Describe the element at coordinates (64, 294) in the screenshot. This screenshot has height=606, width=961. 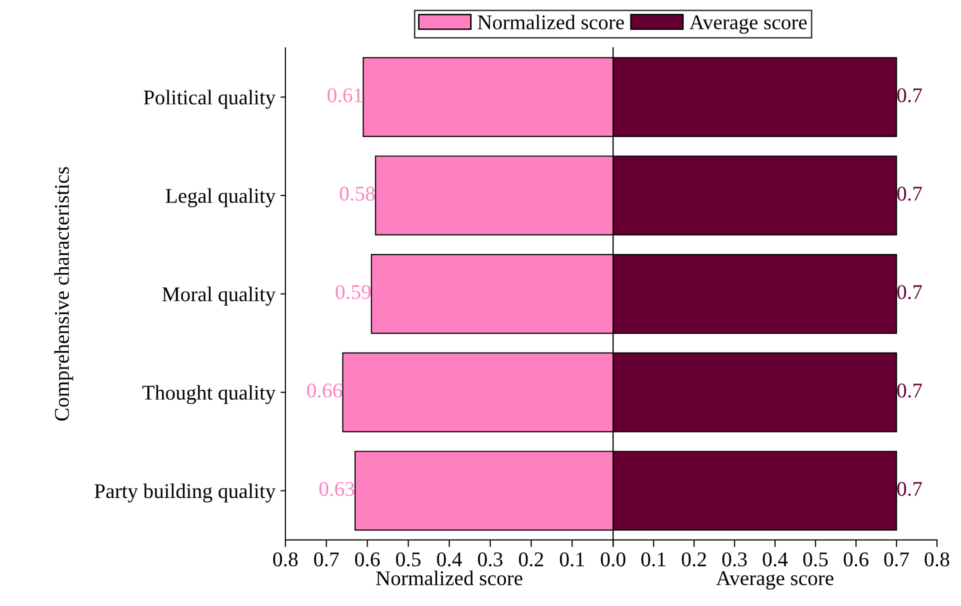
I see `y-axis-title: Comprehensive characteristics` at that location.